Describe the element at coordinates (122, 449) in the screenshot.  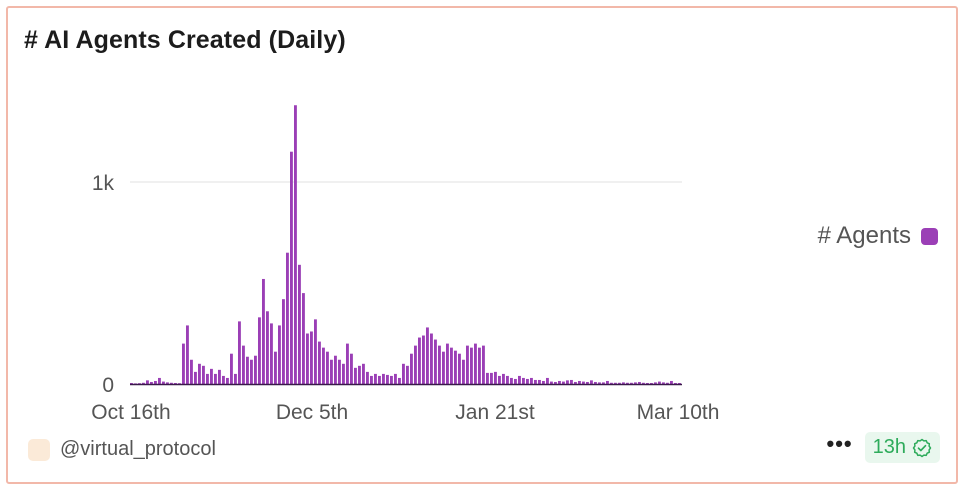
I see `author-info: @virtual_protocol` at that location.